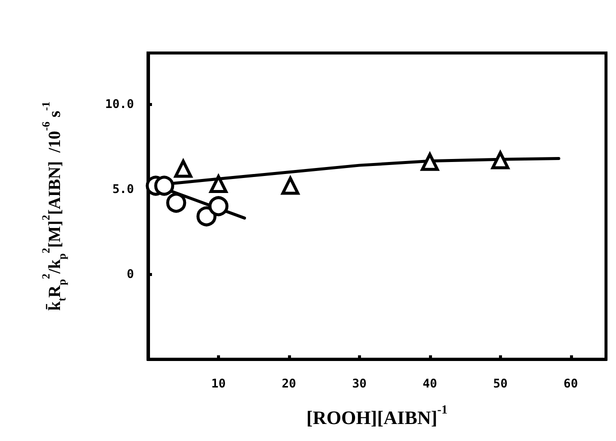 This screenshot has width=616, height=441. I want to click on y-tick-label: 0, so click(130, 274).